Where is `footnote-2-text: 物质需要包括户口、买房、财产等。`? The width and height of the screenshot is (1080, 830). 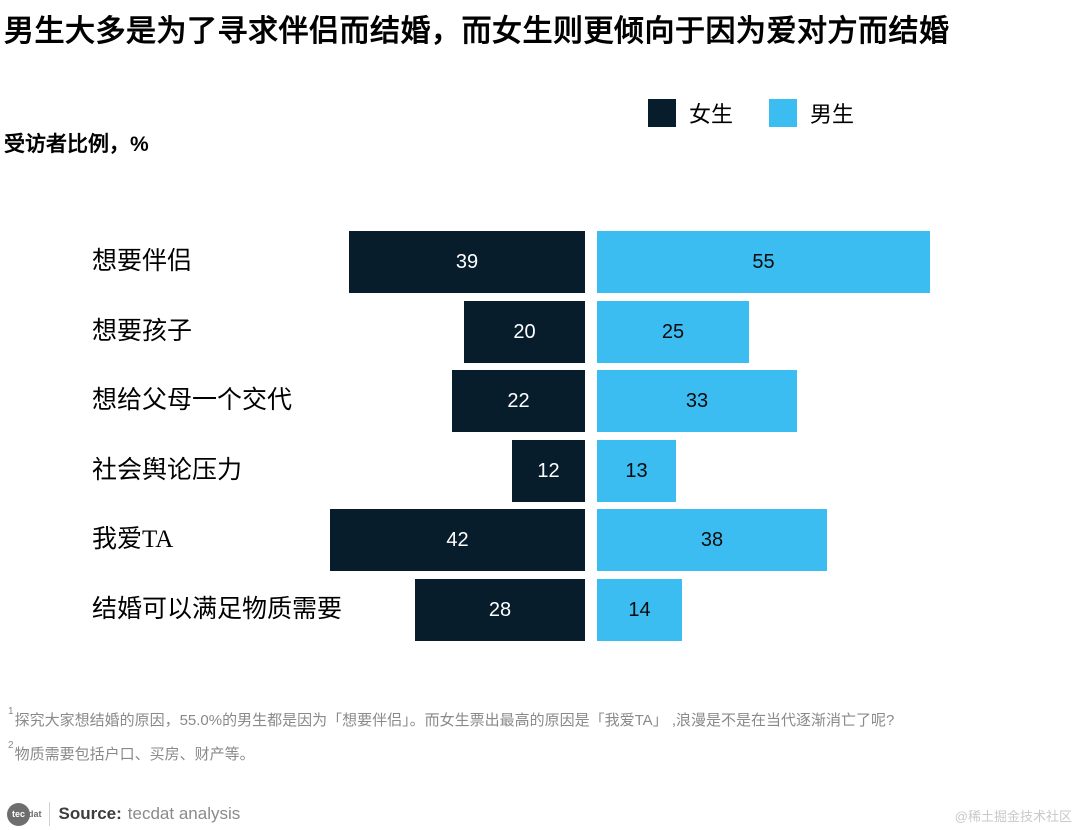
footnote-2-text: 物质需要包括户口、买房、财产等。 is located at coordinates (134, 754).